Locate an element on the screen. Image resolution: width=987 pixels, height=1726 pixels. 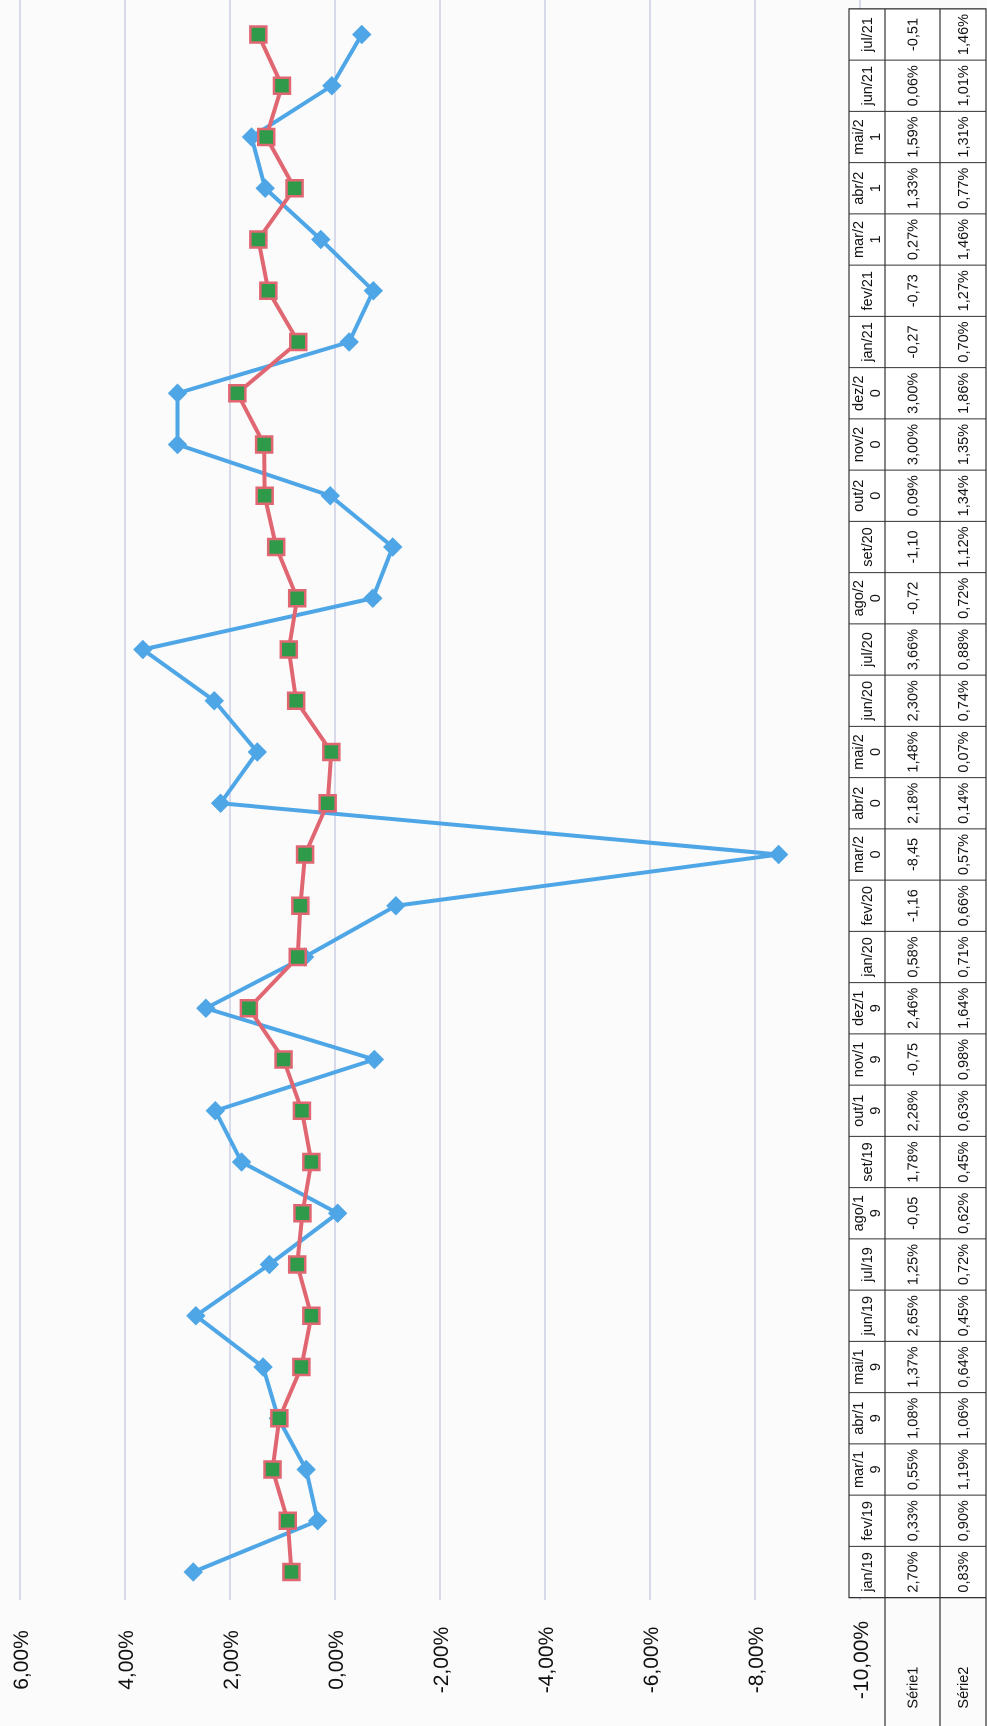
table-value-Série1: 0,33% is located at coordinates (914, 1520).